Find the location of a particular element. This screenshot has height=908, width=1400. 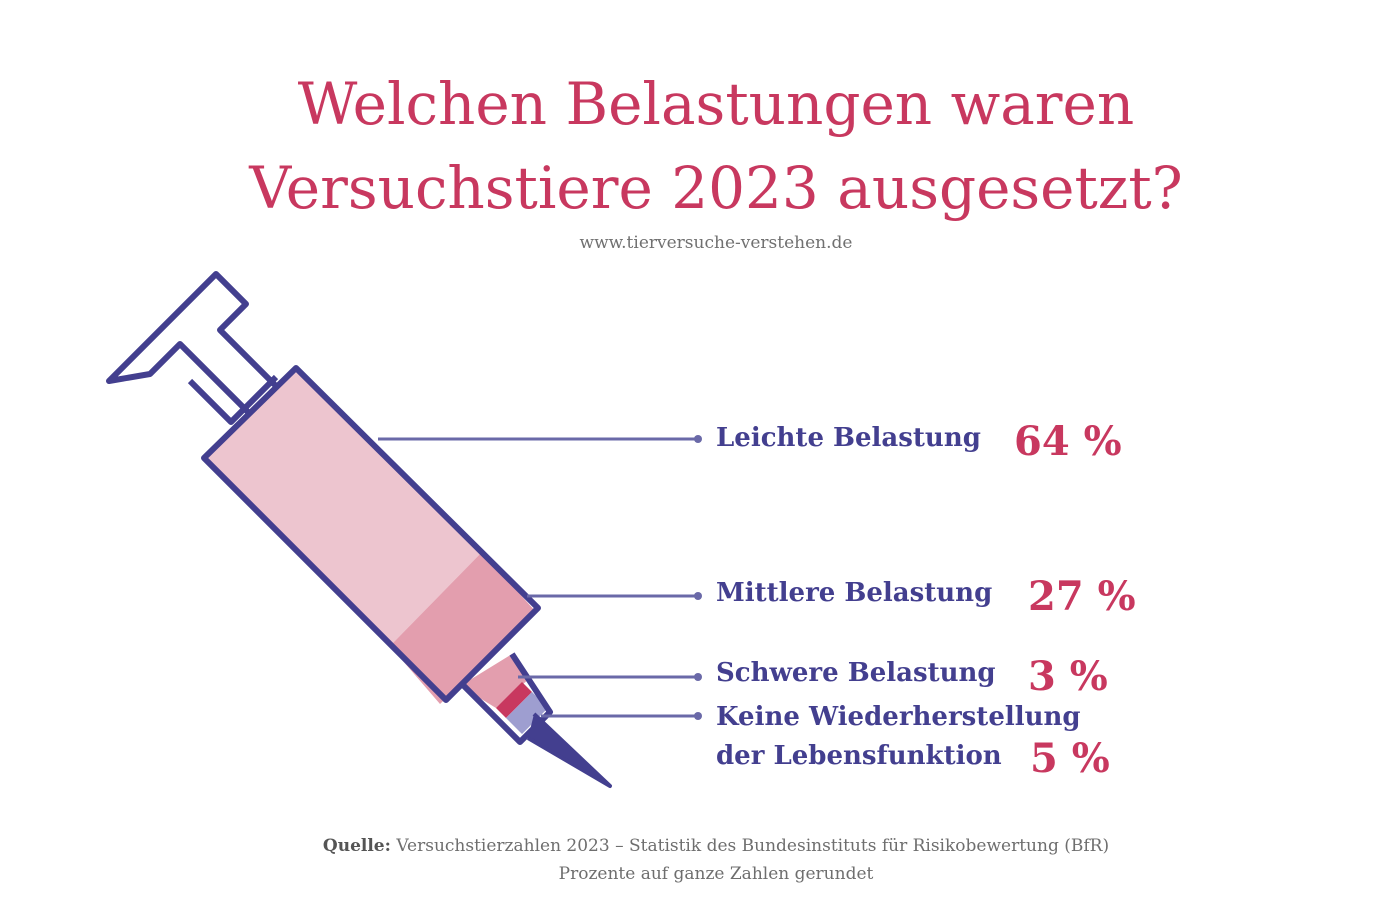

barrel-outline is located at coordinates (371, 534).